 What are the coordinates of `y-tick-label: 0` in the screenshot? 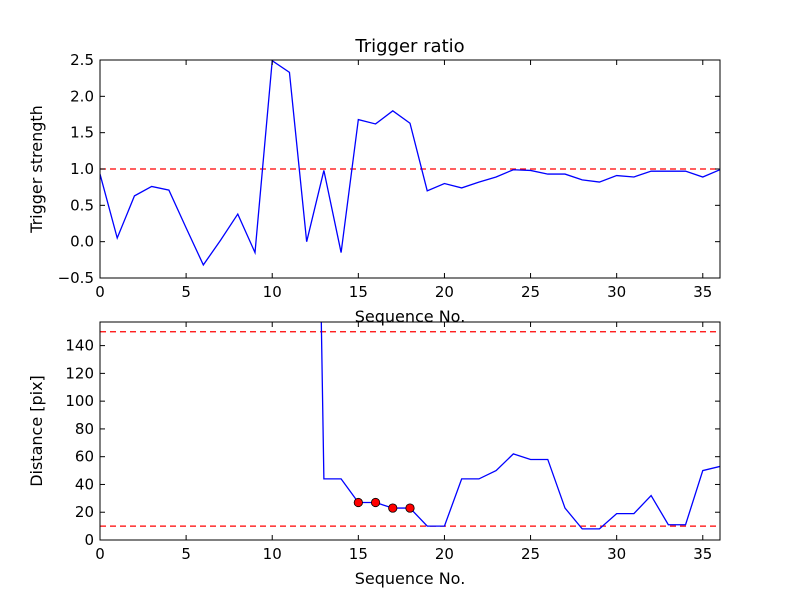 It's located at (89, 540).